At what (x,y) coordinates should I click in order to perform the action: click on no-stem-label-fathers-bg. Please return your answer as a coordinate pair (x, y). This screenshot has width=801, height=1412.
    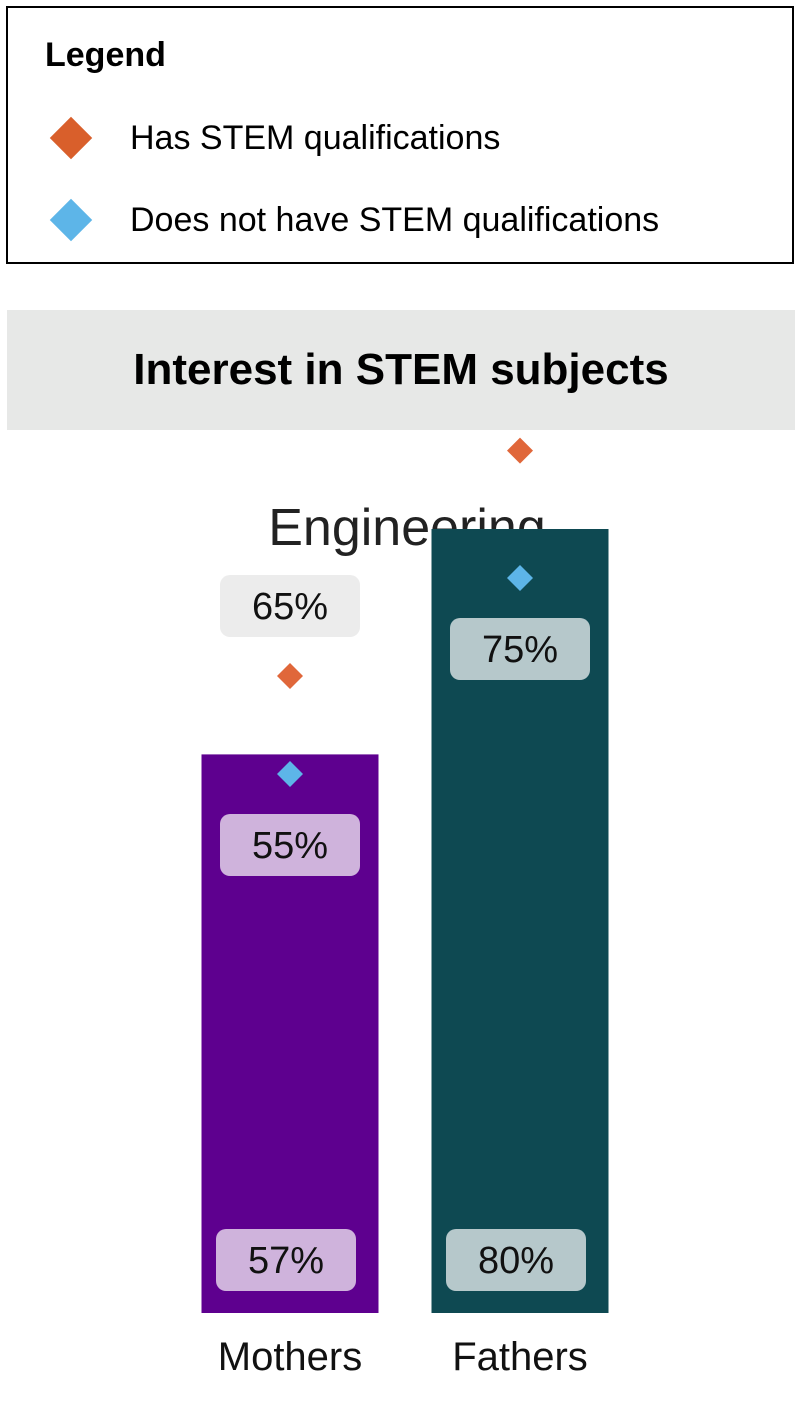
    Looking at the image, I should click on (520, 649).